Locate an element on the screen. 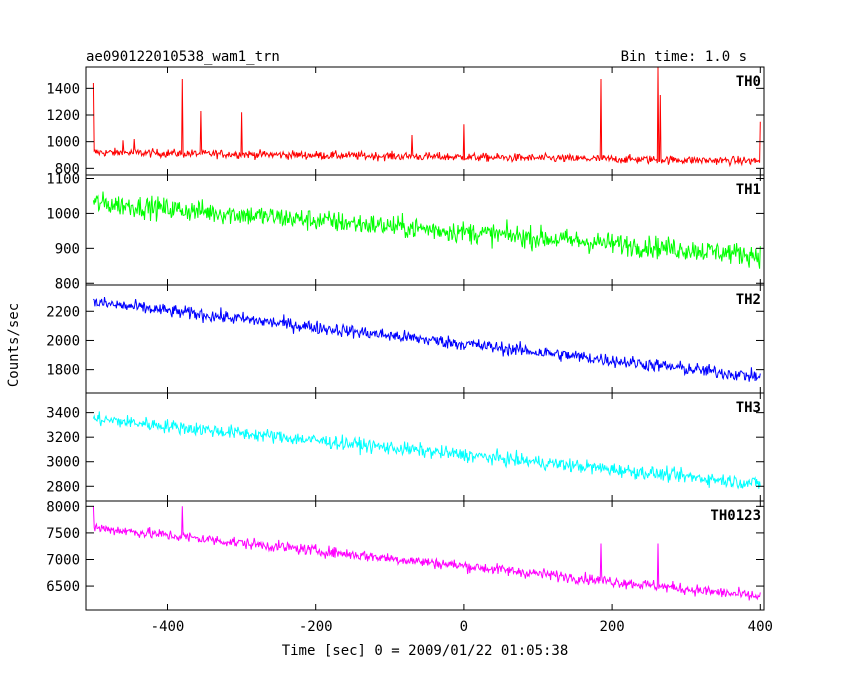 Image resolution: width=850 pixels, height=680 pixels. panel-label-th0: TH0 is located at coordinates (748, 82).